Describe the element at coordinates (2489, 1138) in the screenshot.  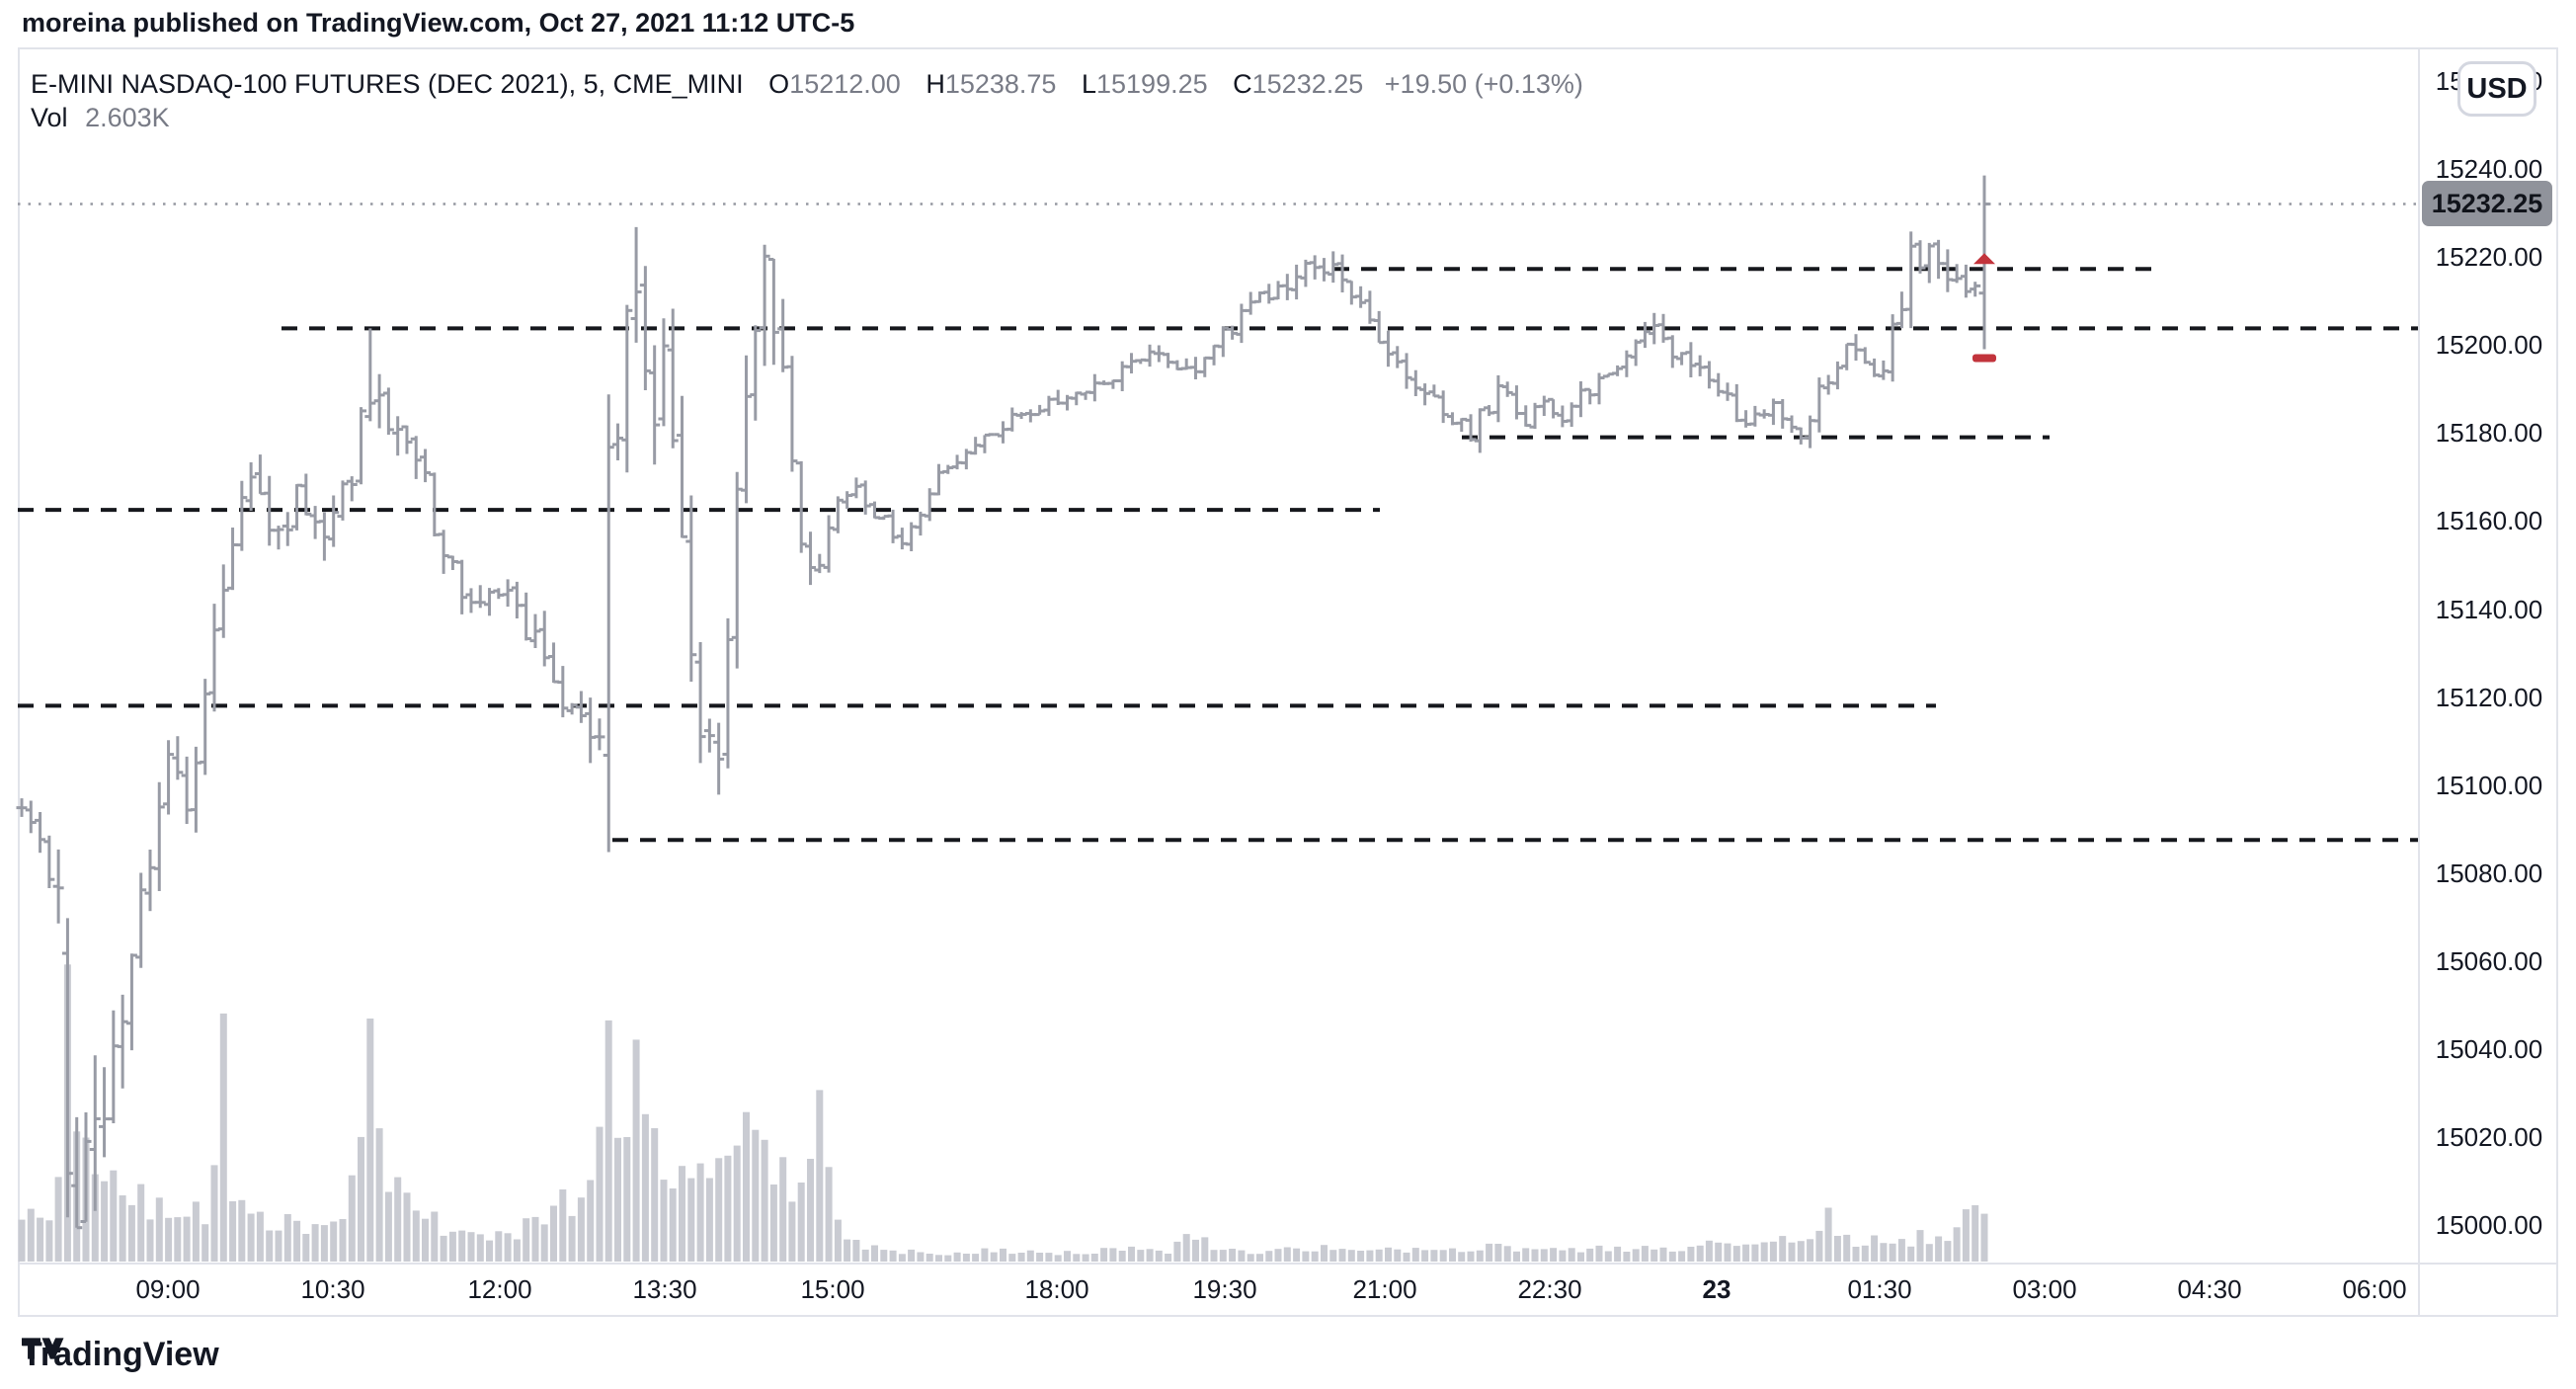
I see `price-tick-label: 15020.00` at that location.